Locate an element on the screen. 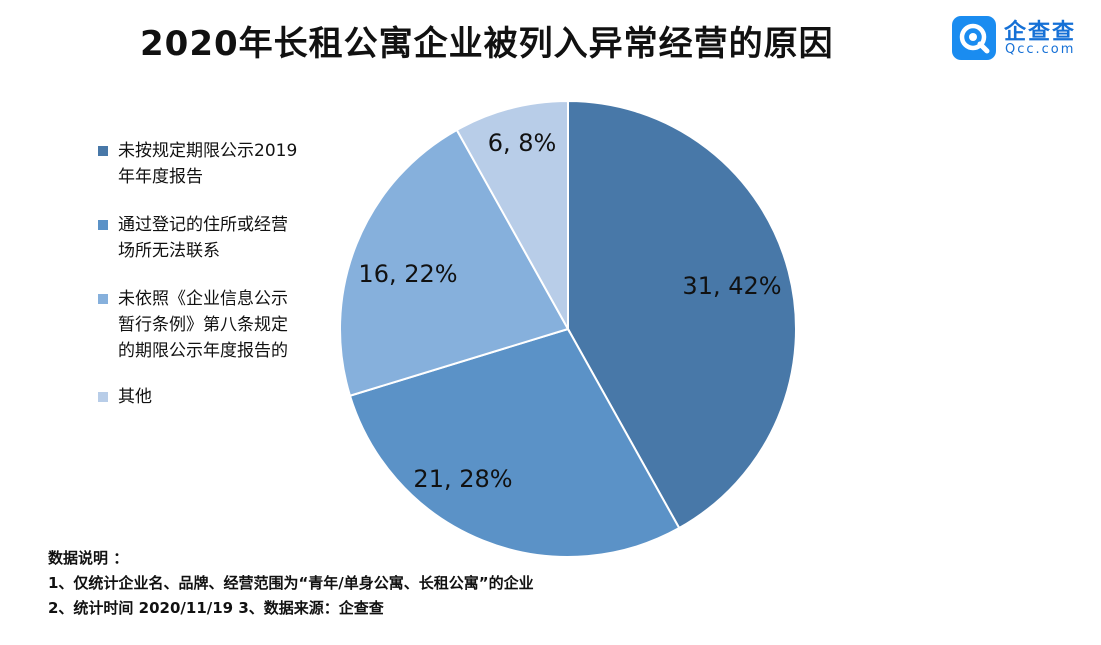 This screenshot has width=1101, height=645. slice-data-label: 31, 42% is located at coordinates (731, 286).